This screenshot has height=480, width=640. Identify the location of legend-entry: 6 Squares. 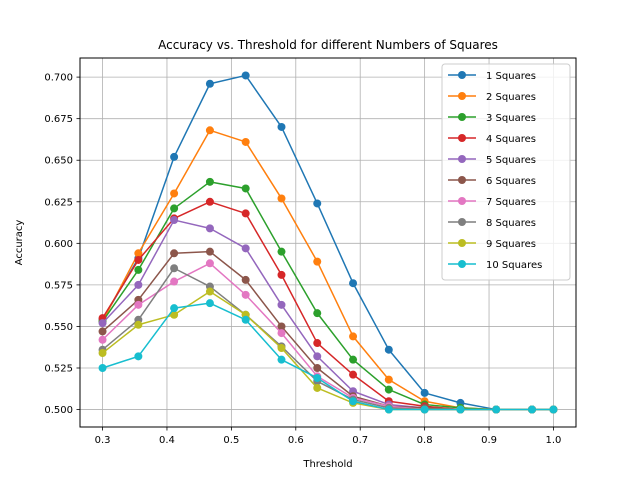
(492, 181).